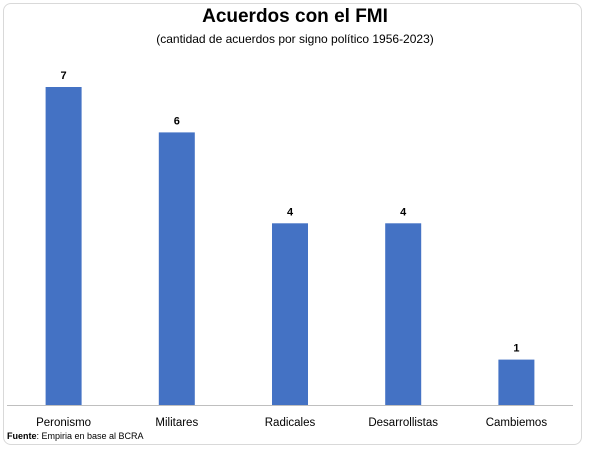 This screenshot has width=590, height=450. I want to click on bar-peronismo, so click(63, 246).